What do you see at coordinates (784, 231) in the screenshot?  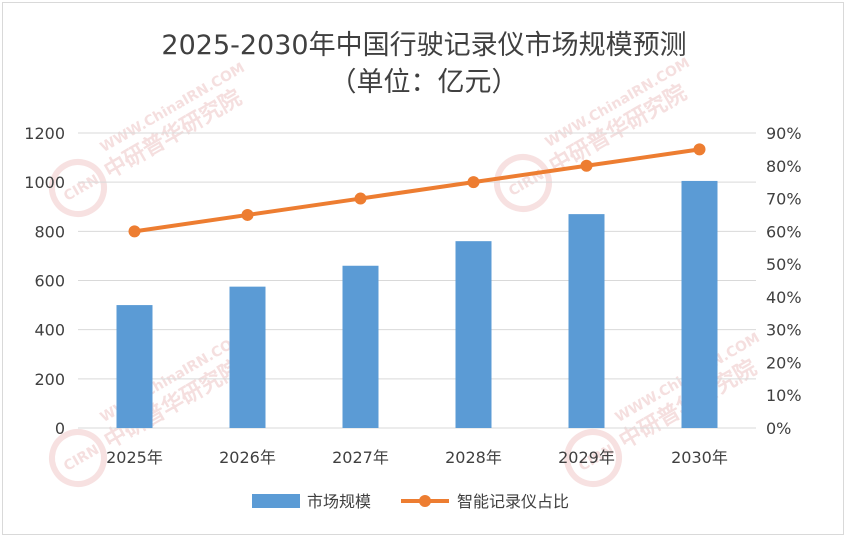 I see `right-axis-tick-label: 60%` at bounding box center [784, 231].